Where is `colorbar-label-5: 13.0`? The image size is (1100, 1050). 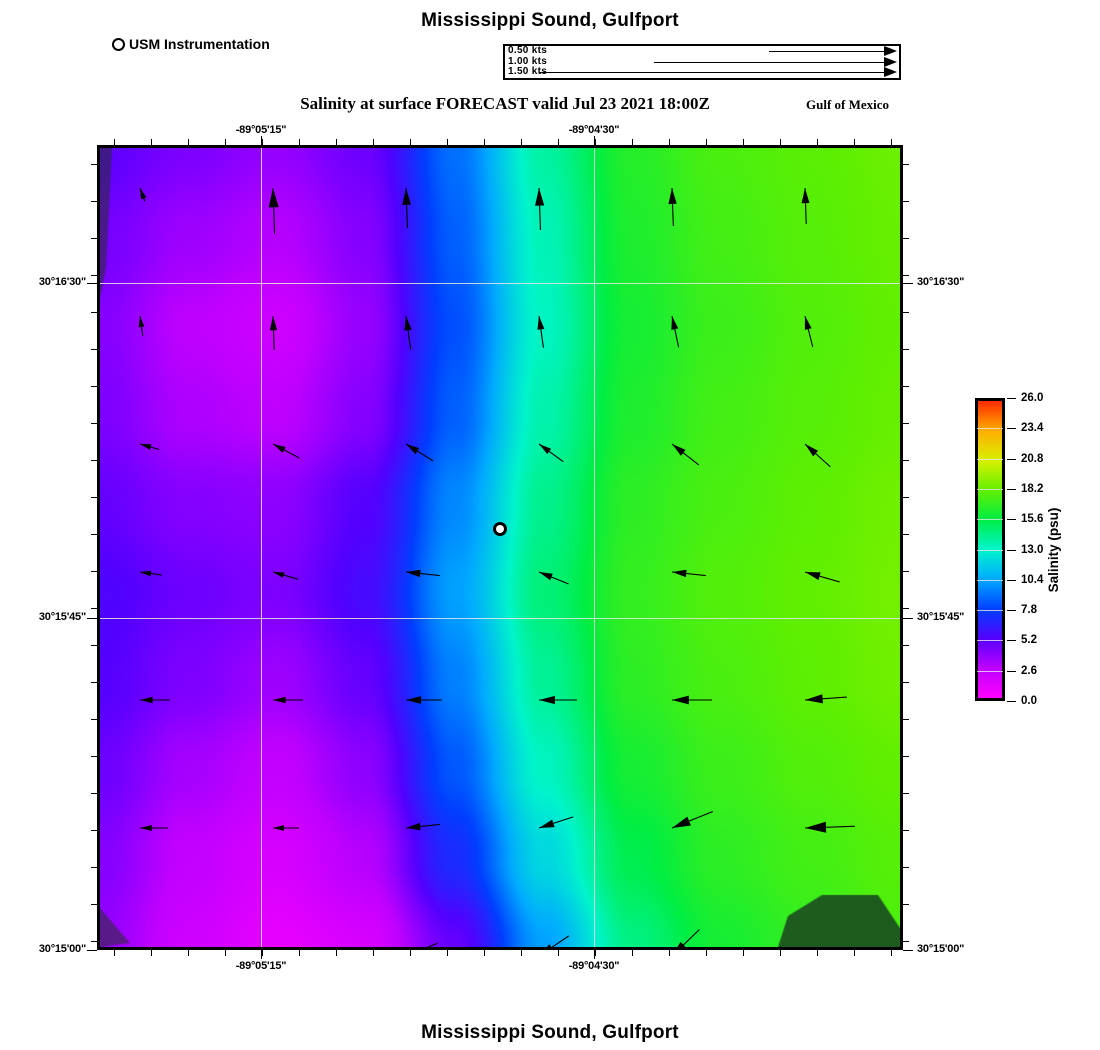 colorbar-label-5: 13.0 is located at coordinates (1032, 549).